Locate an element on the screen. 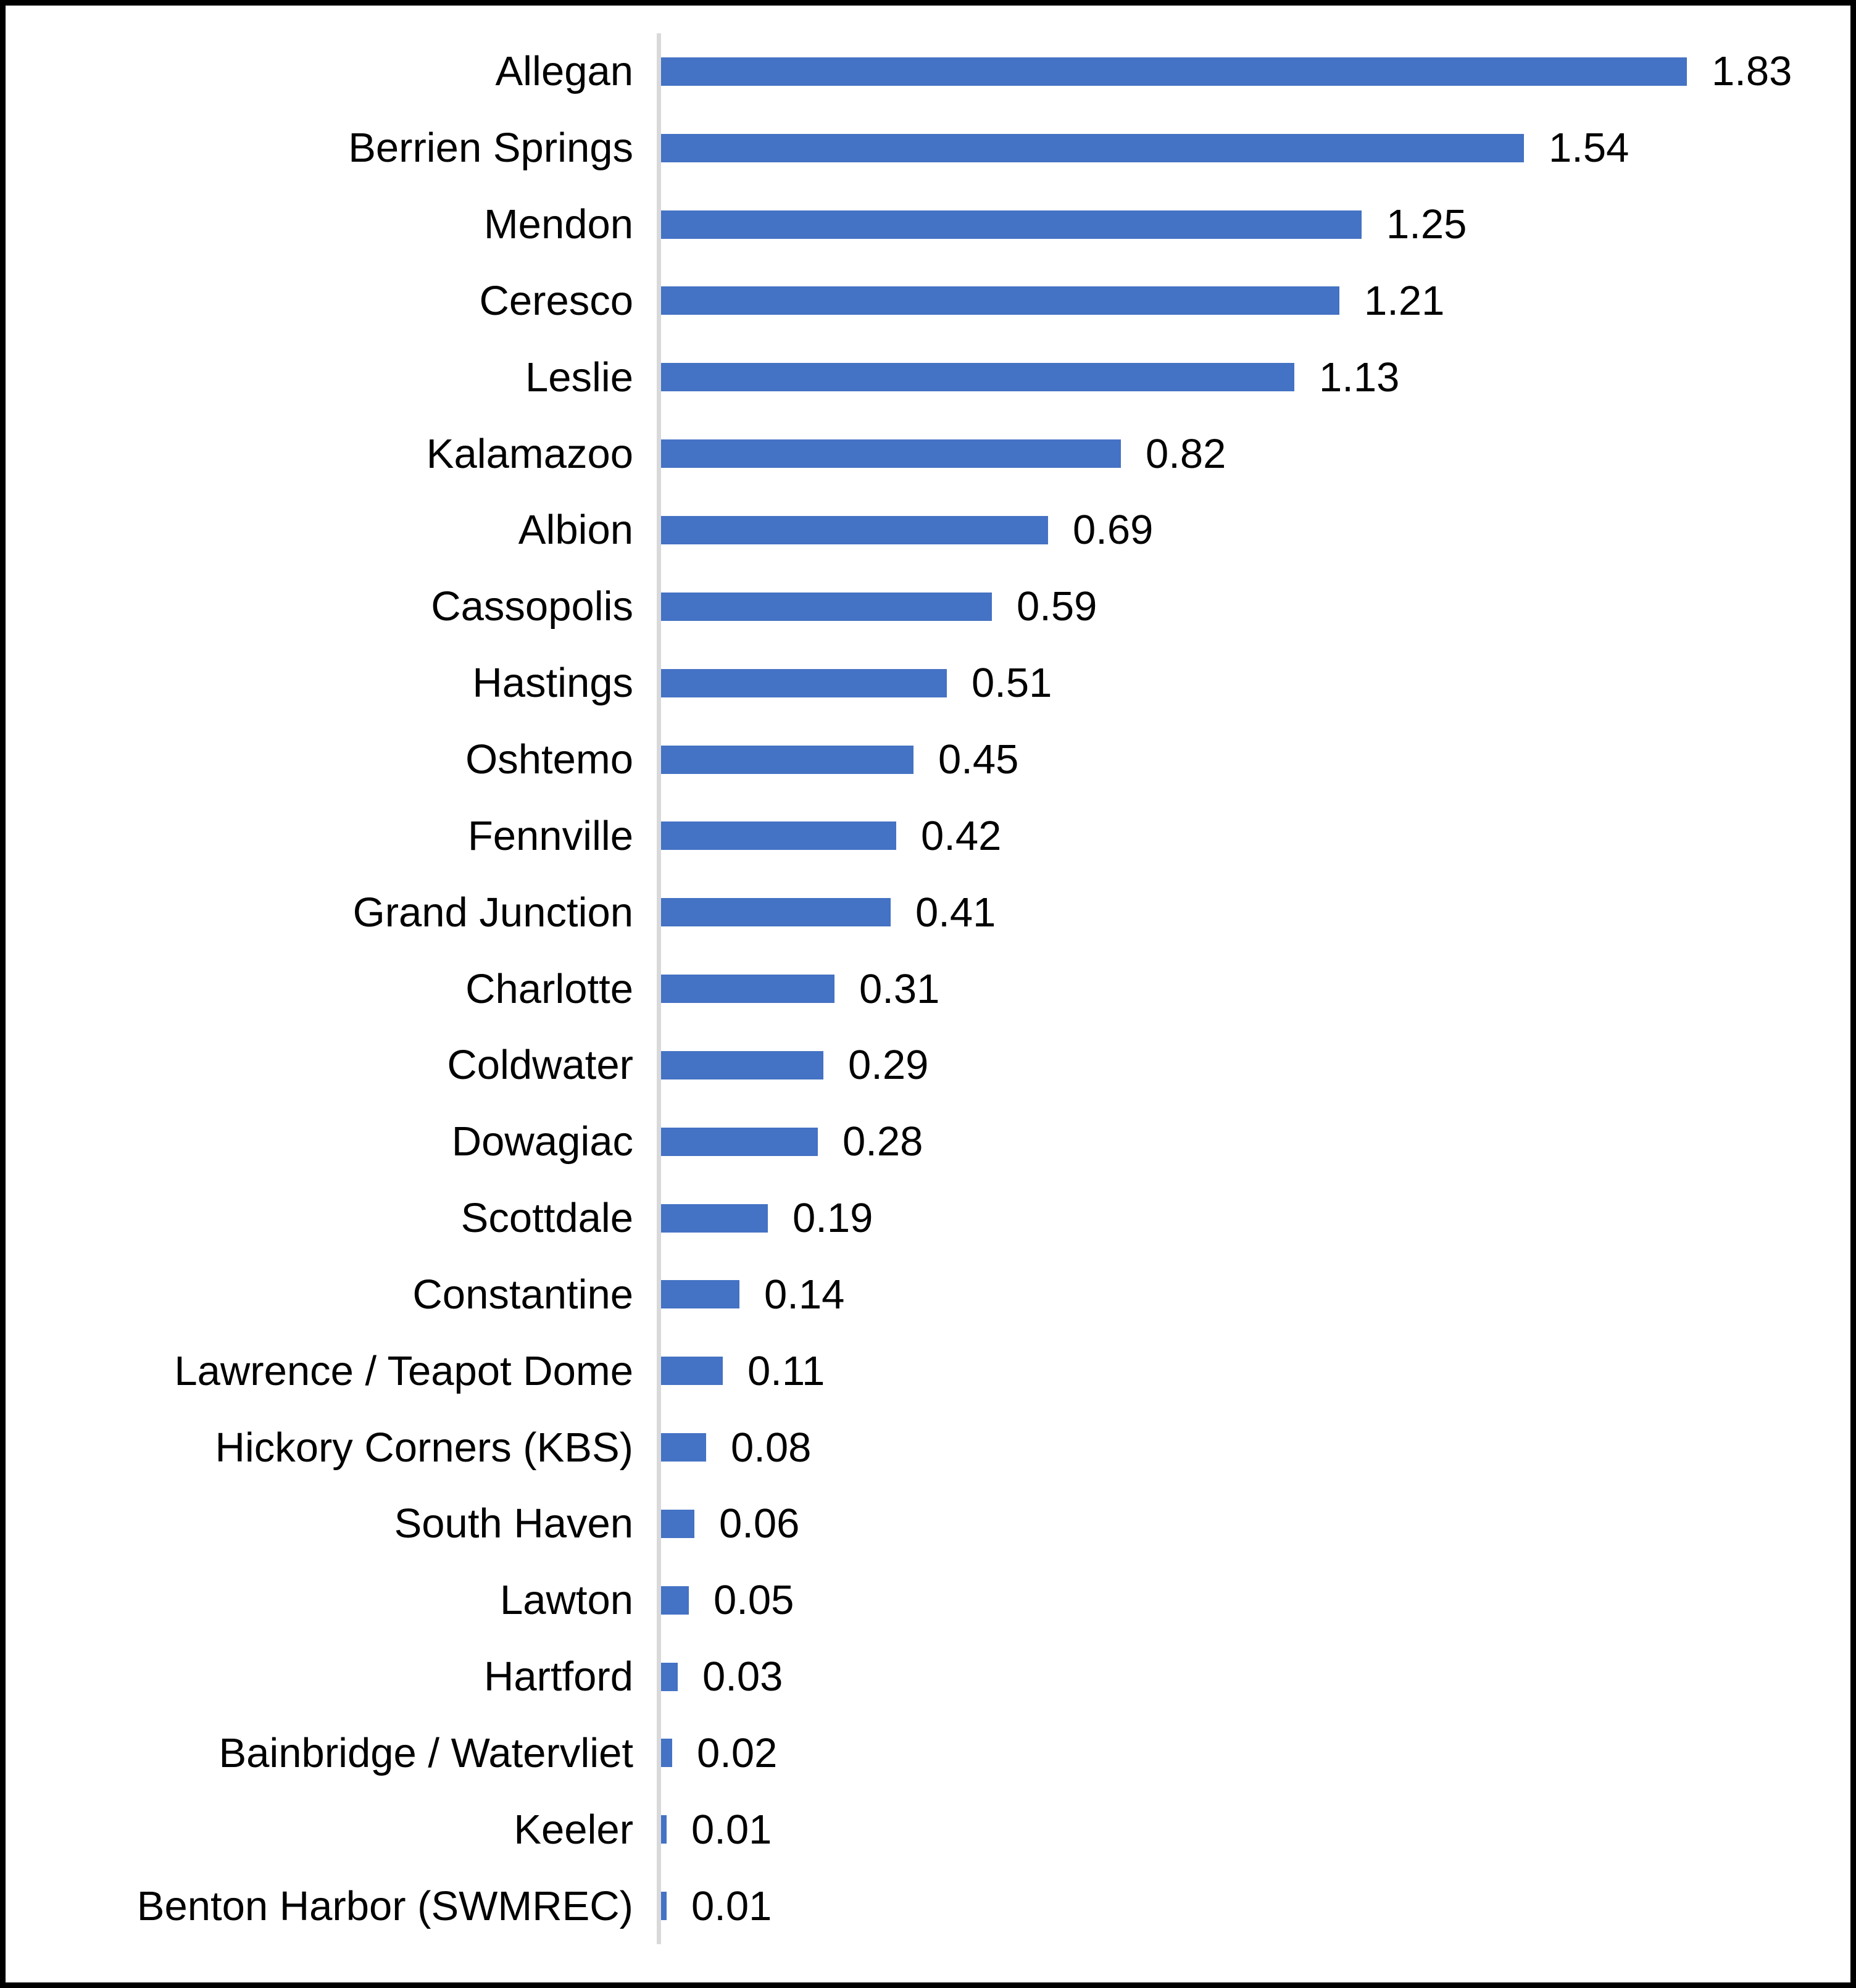 The width and height of the screenshot is (1856, 1988). bar-row: Keeler 0.01 is located at coordinates (928, 1829).